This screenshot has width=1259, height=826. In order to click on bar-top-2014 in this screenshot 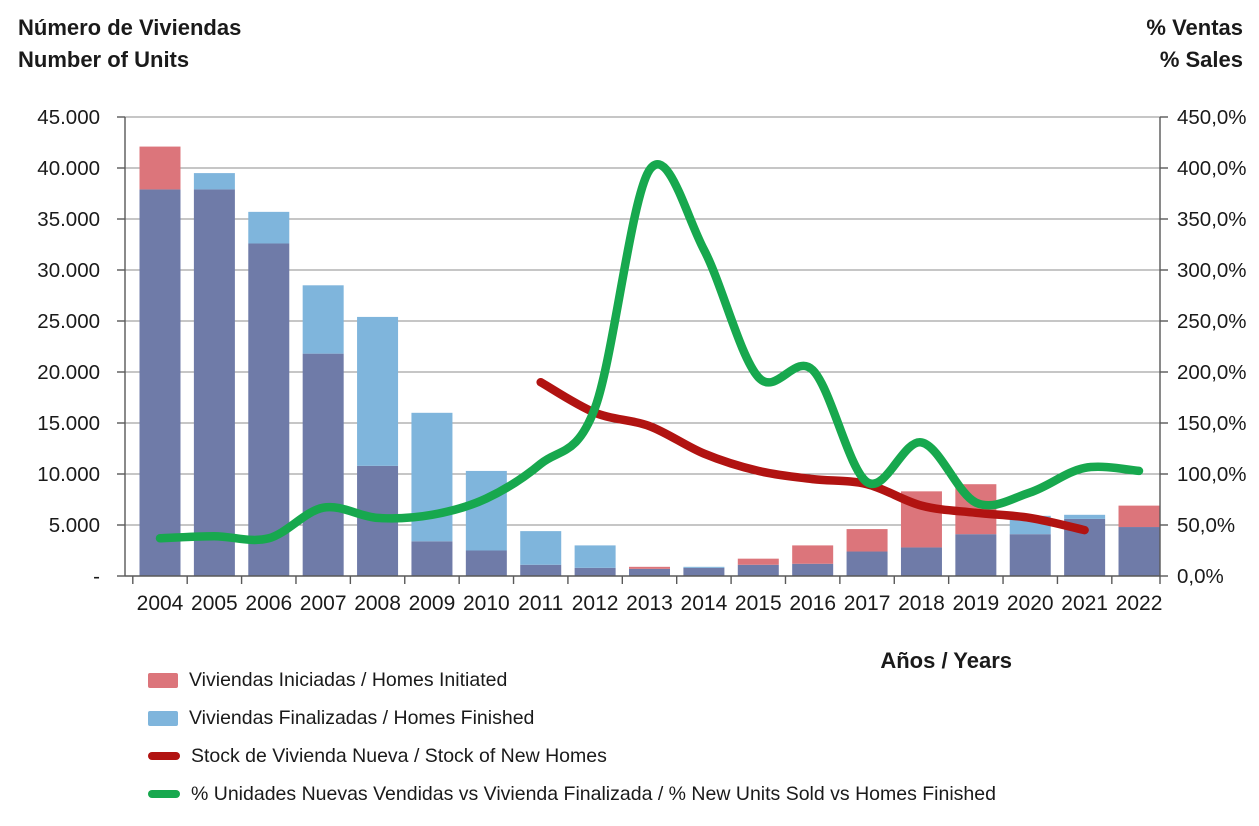, I will do `click(704, 567)`.